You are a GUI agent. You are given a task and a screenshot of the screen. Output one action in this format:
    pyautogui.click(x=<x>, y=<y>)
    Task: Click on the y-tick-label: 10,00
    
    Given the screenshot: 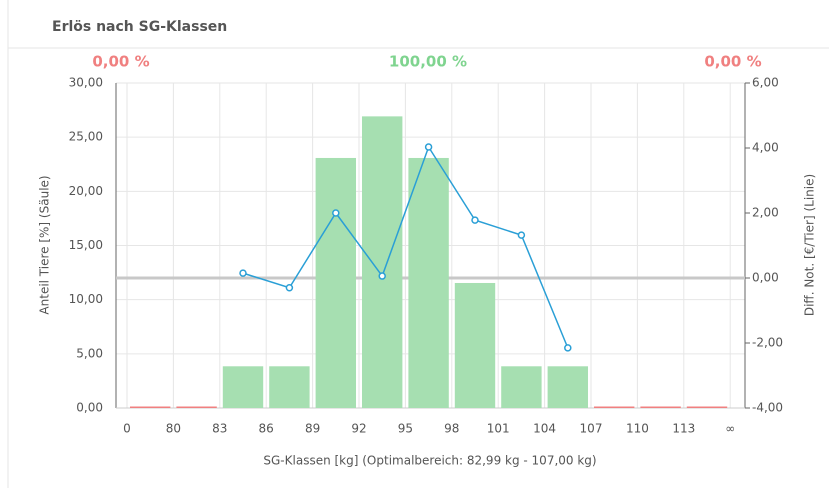 What is the action you would take?
    pyautogui.click(x=86, y=299)
    